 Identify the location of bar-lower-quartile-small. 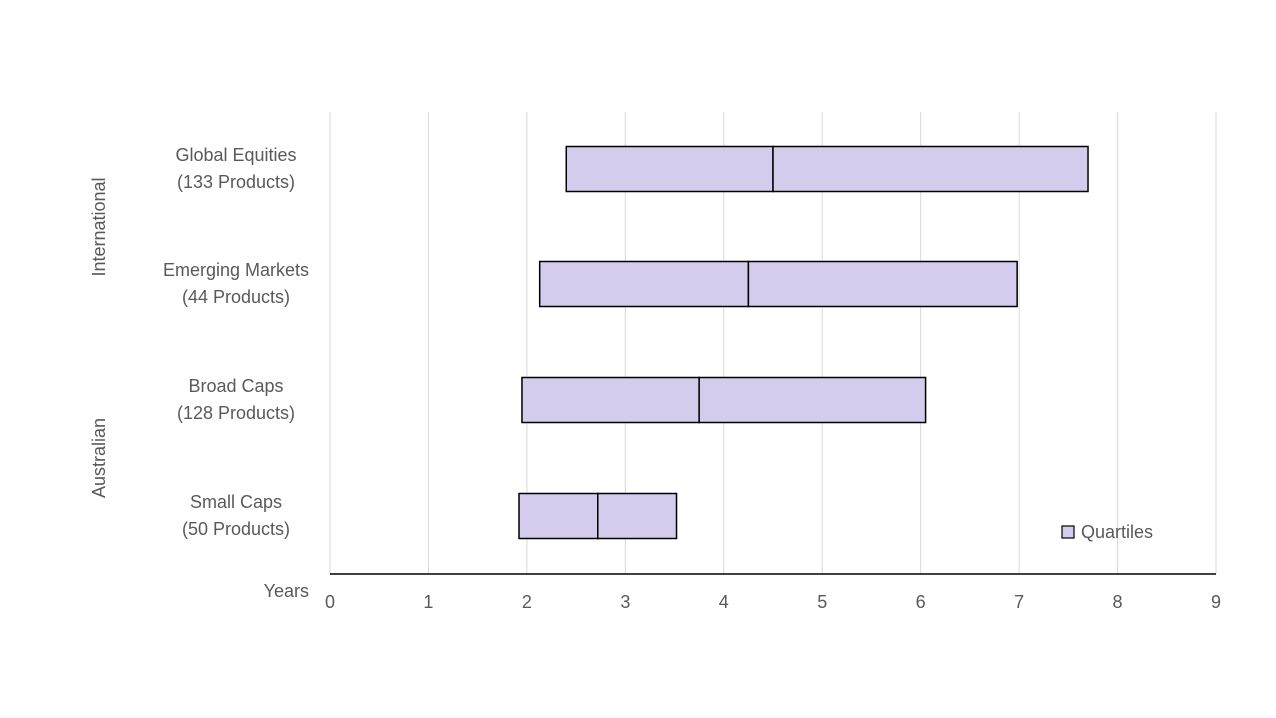
(558, 516).